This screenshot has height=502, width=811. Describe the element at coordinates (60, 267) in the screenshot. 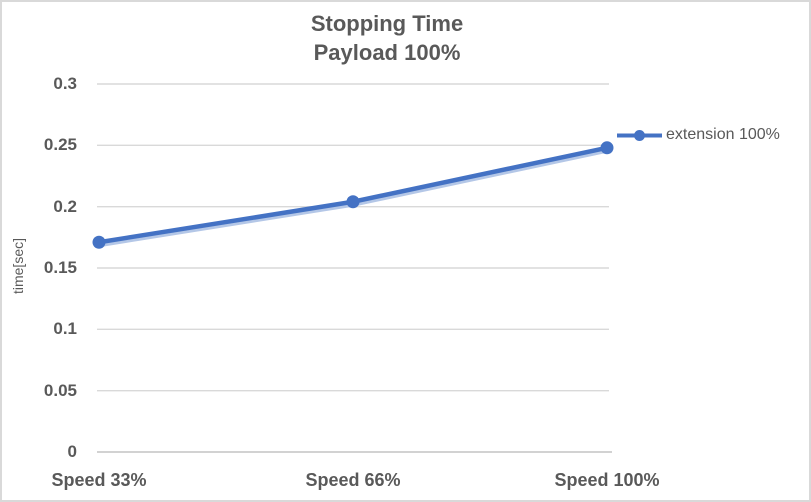

I see `y-tick-label: 0.15` at that location.